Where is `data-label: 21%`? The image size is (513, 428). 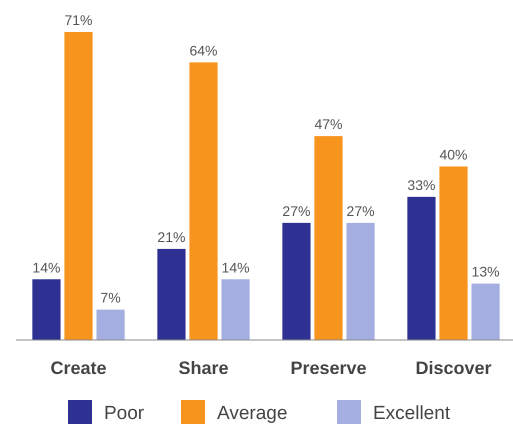
data-label: 21% is located at coordinates (171, 236).